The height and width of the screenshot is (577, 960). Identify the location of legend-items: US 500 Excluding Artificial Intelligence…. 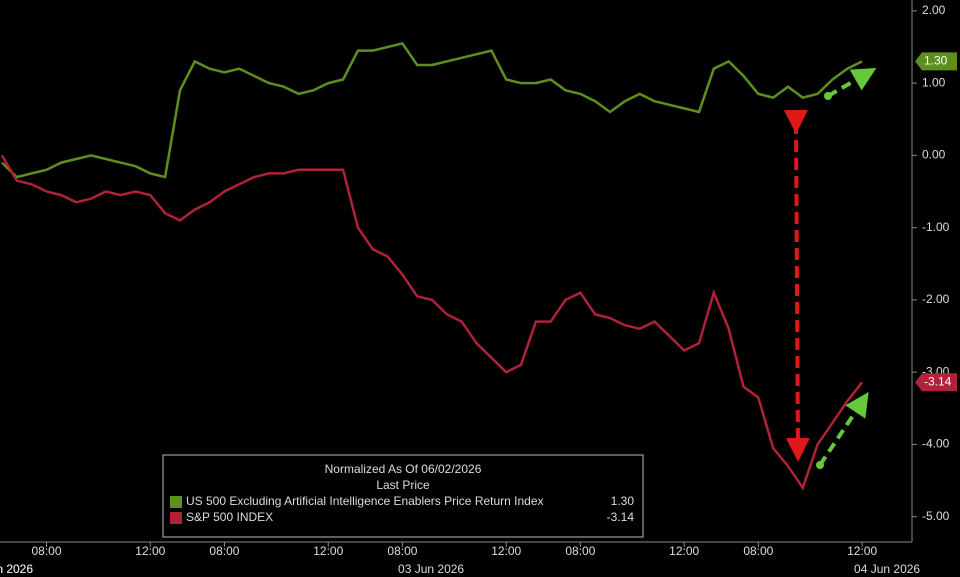
(402, 509).